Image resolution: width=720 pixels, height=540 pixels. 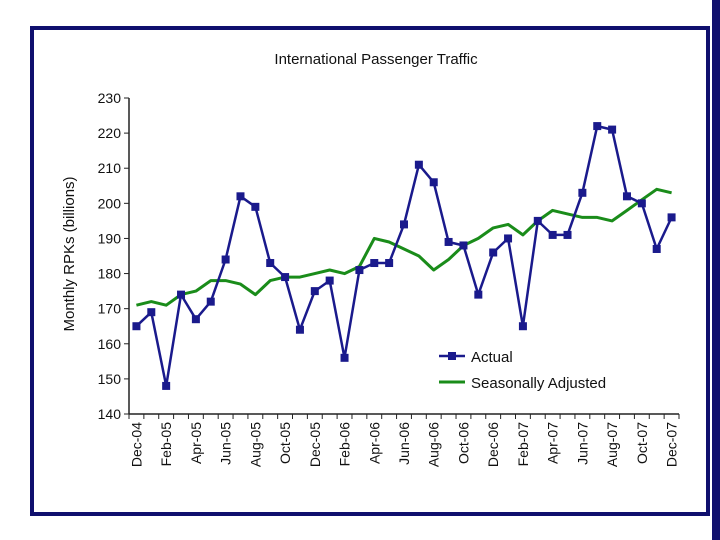 I want to click on x-tick-label: Dec-07, so click(x=672, y=444).